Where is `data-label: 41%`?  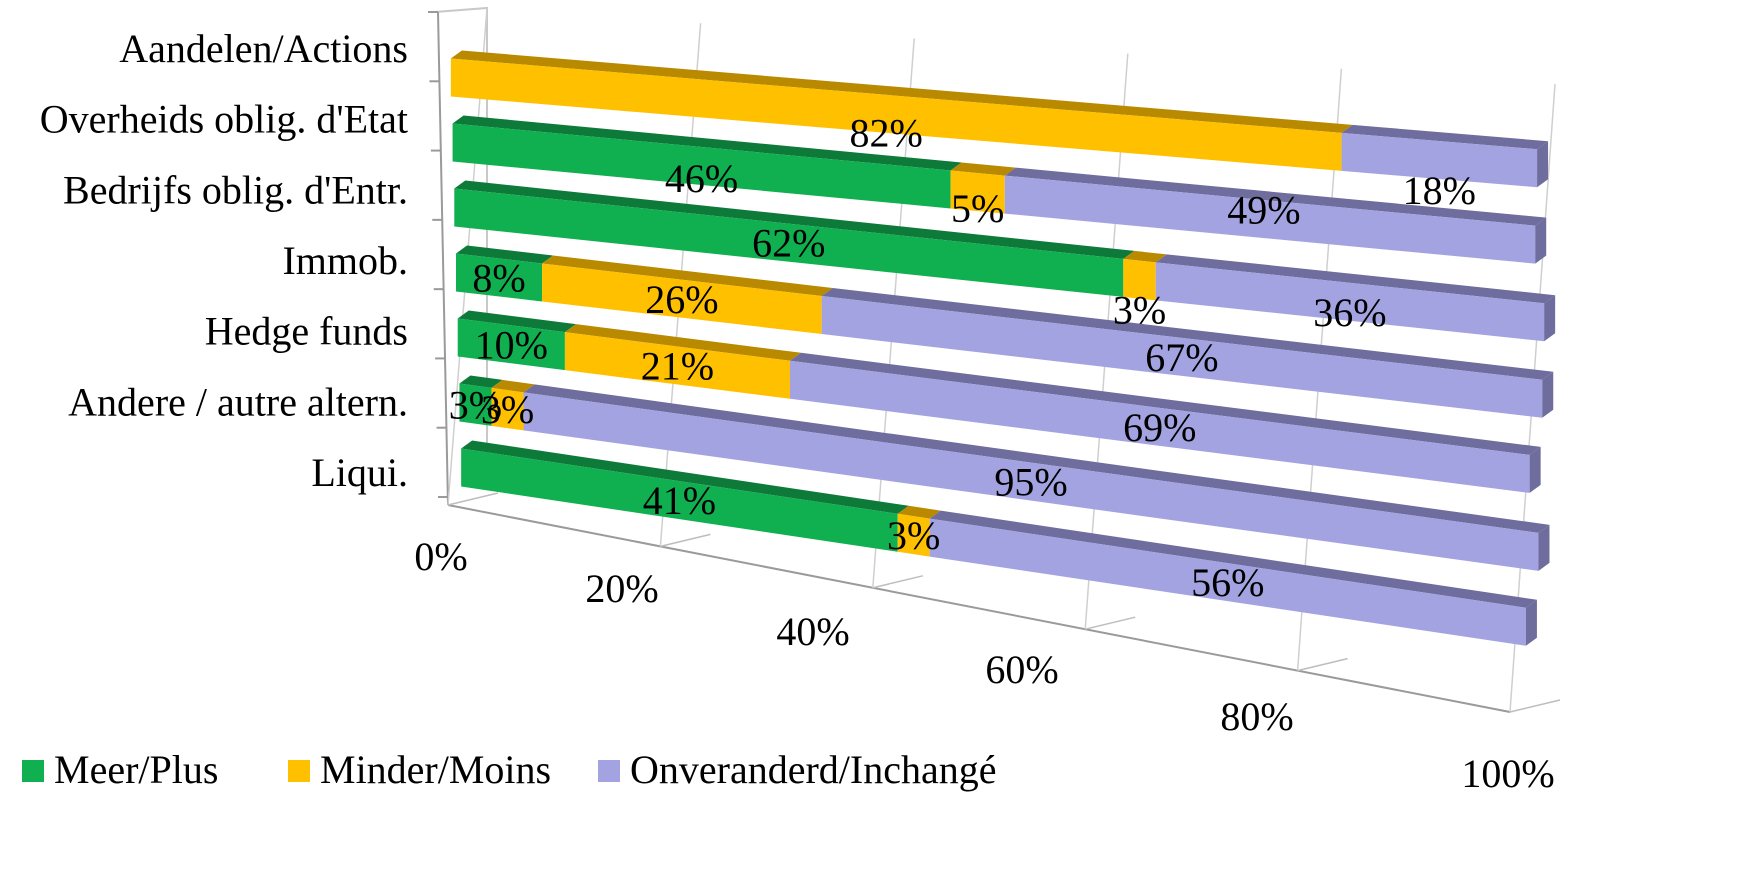 data-label: 41% is located at coordinates (679, 500).